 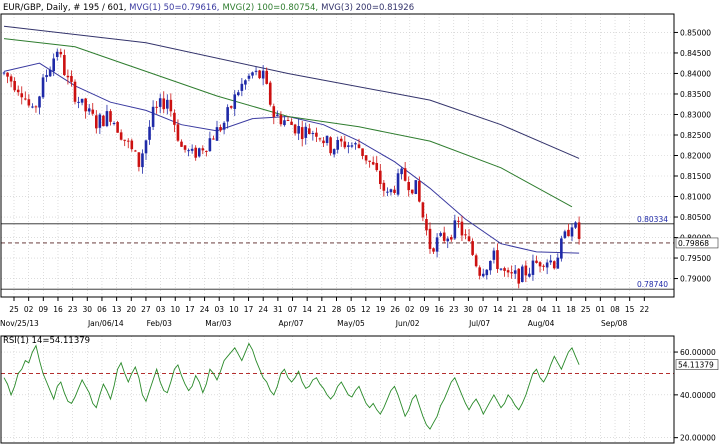 I want to click on rsi-tick-label: 40.00000, so click(x=698, y=395).